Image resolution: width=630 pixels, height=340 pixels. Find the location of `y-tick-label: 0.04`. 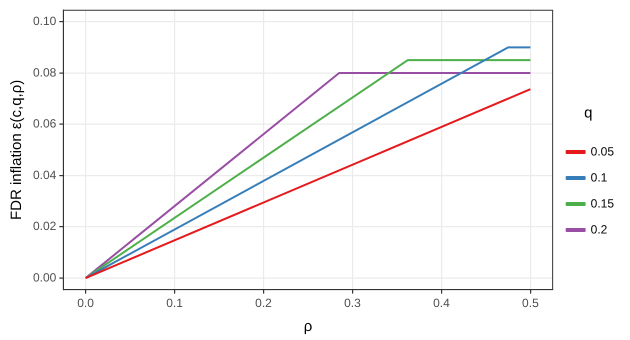

y-tick-label: 0.04 is located at coordinates (44, 175).